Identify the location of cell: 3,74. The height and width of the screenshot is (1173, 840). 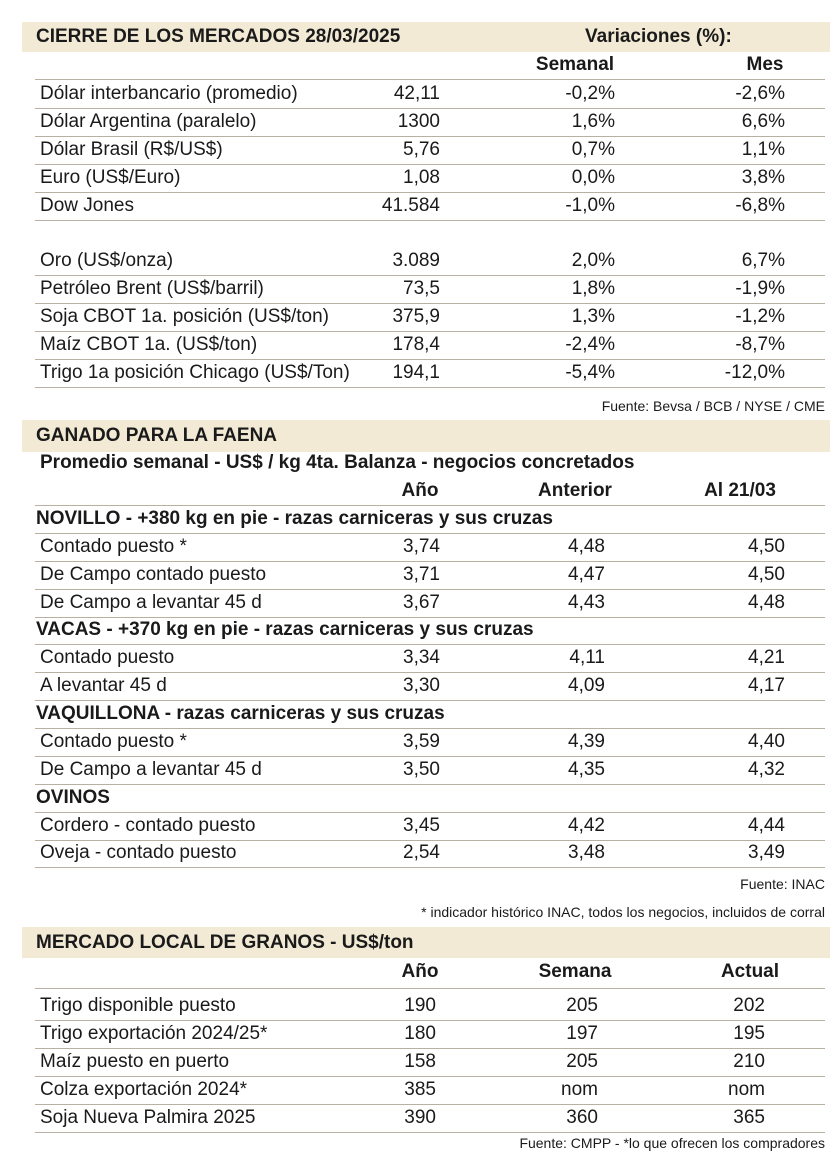
(421, 546).